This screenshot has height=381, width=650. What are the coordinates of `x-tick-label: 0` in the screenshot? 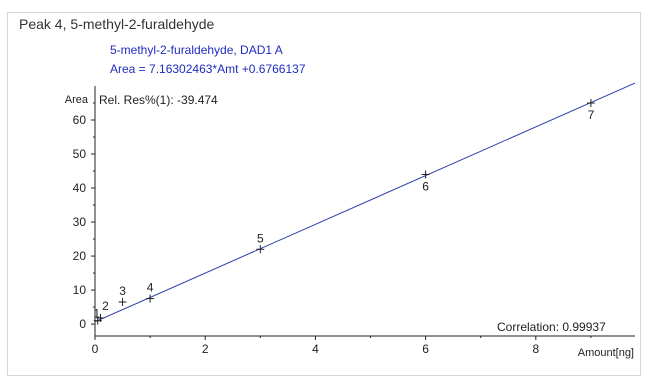 It's located at (95, 349).